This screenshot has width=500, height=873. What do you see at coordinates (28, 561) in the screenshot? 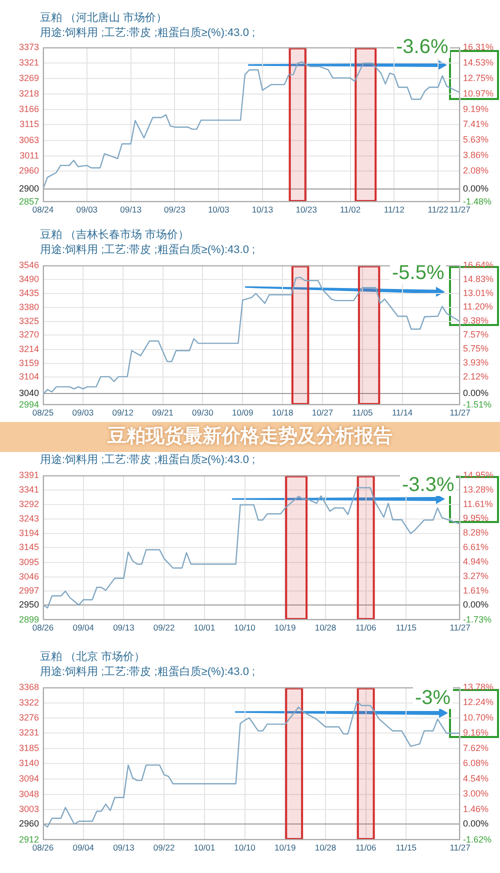
I see `y-tick-label: 3095` at bounding box center [28, 561].